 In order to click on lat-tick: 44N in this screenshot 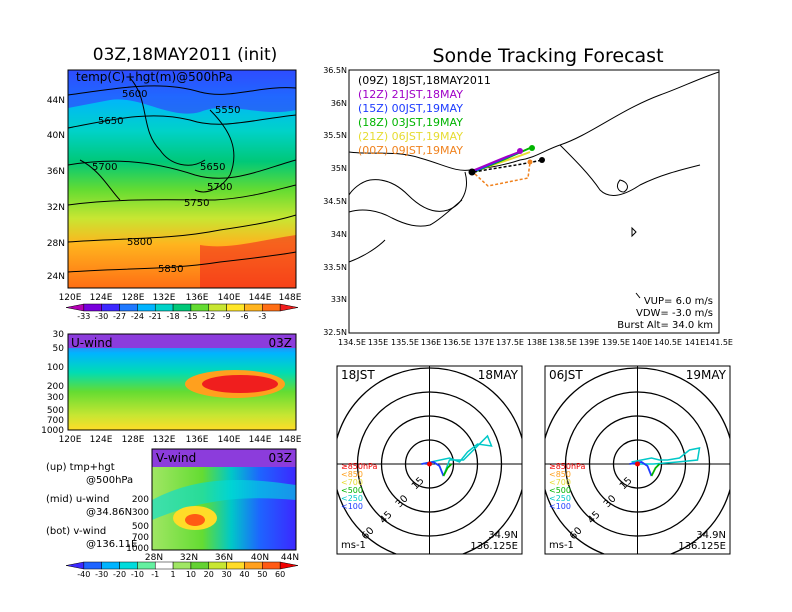, I will do `click(56, 101)`.